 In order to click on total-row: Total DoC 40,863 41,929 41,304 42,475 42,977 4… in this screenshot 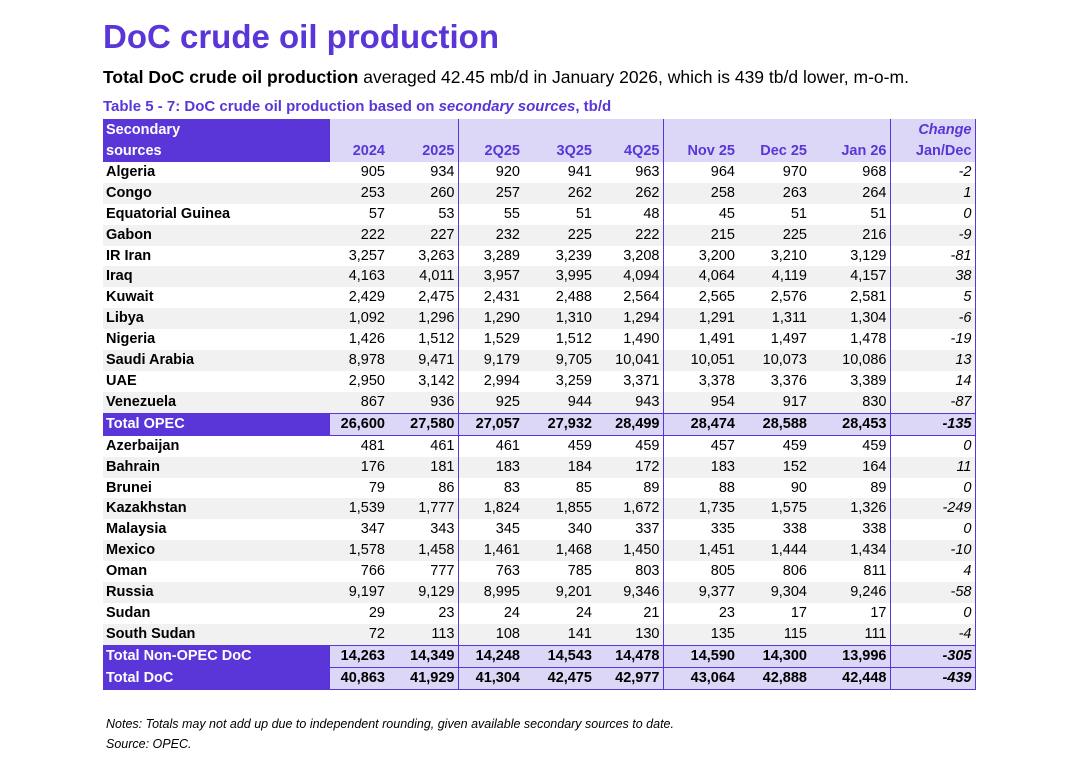, I will do `click(539, 678)`.